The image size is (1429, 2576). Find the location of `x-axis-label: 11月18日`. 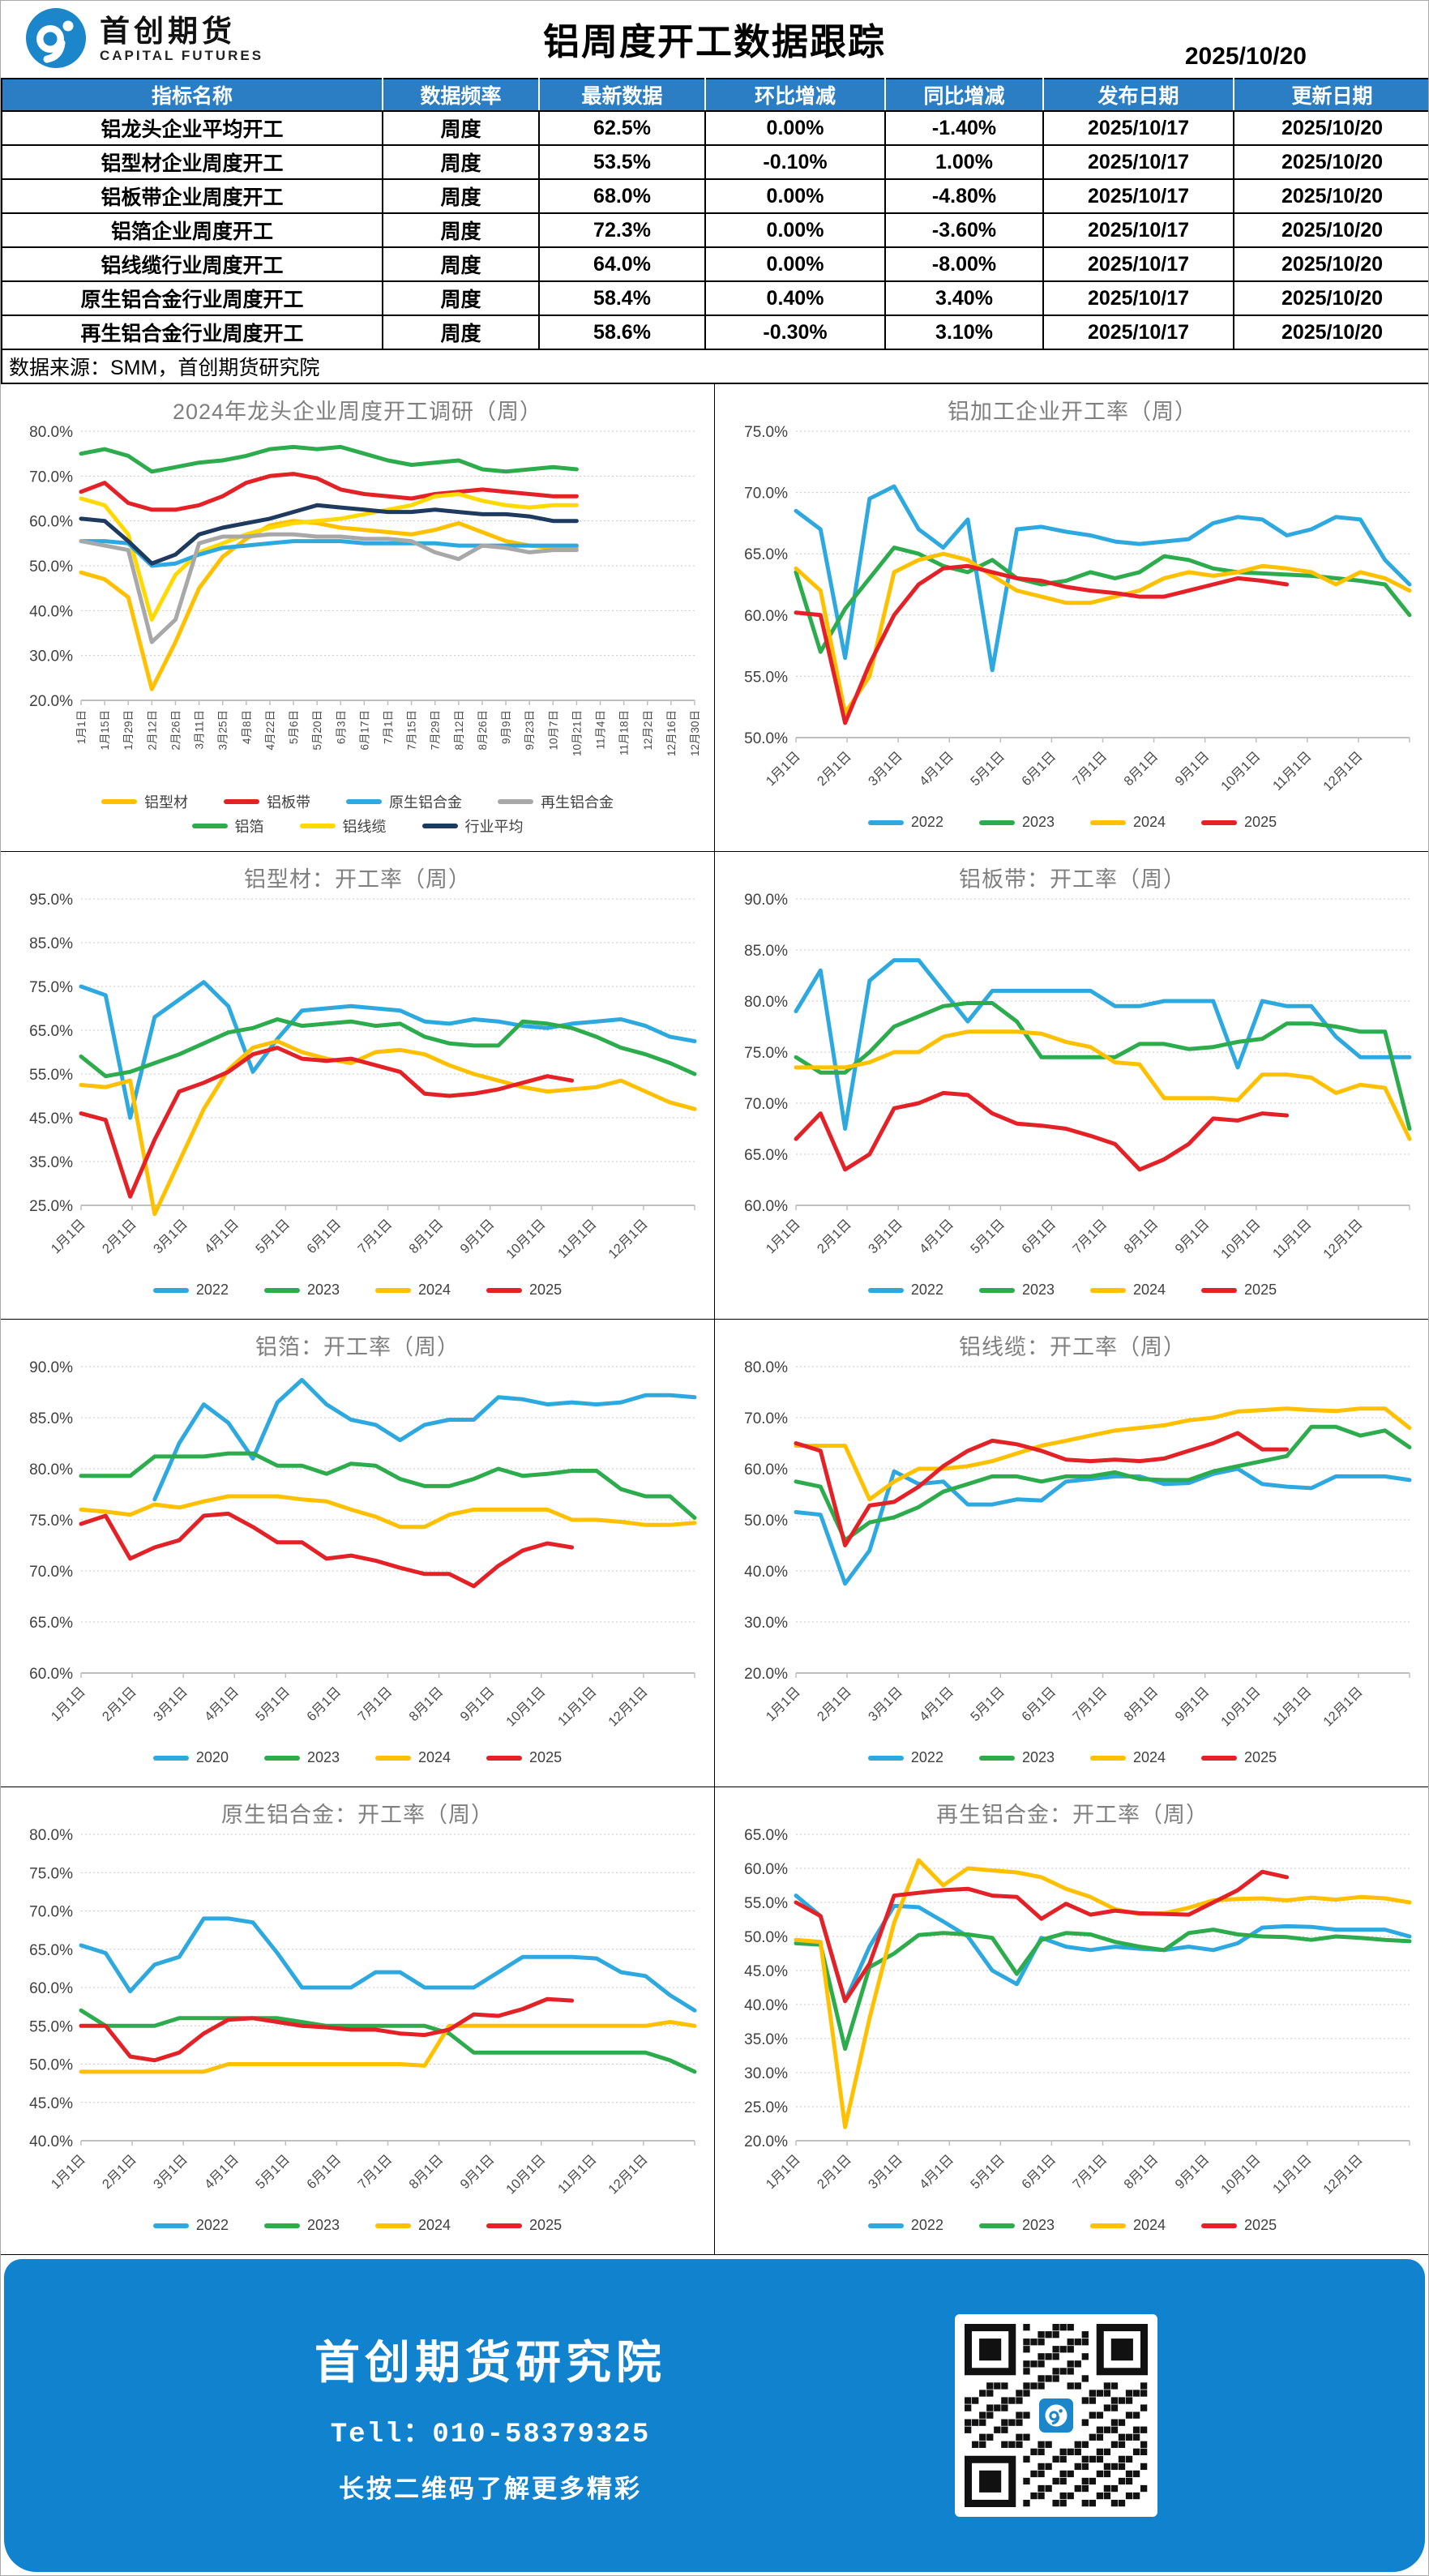

x-axis-label: 11月18日 is located at coordinates (624, 732).